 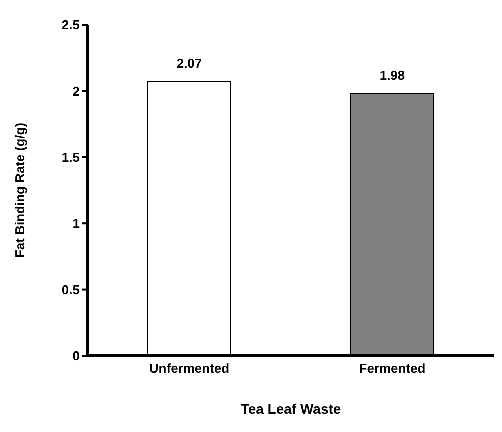 What do you see at coordinates (76, 356) in the screenshot?
I see `y-tick-label: 0` at bounding box center [76, 356].